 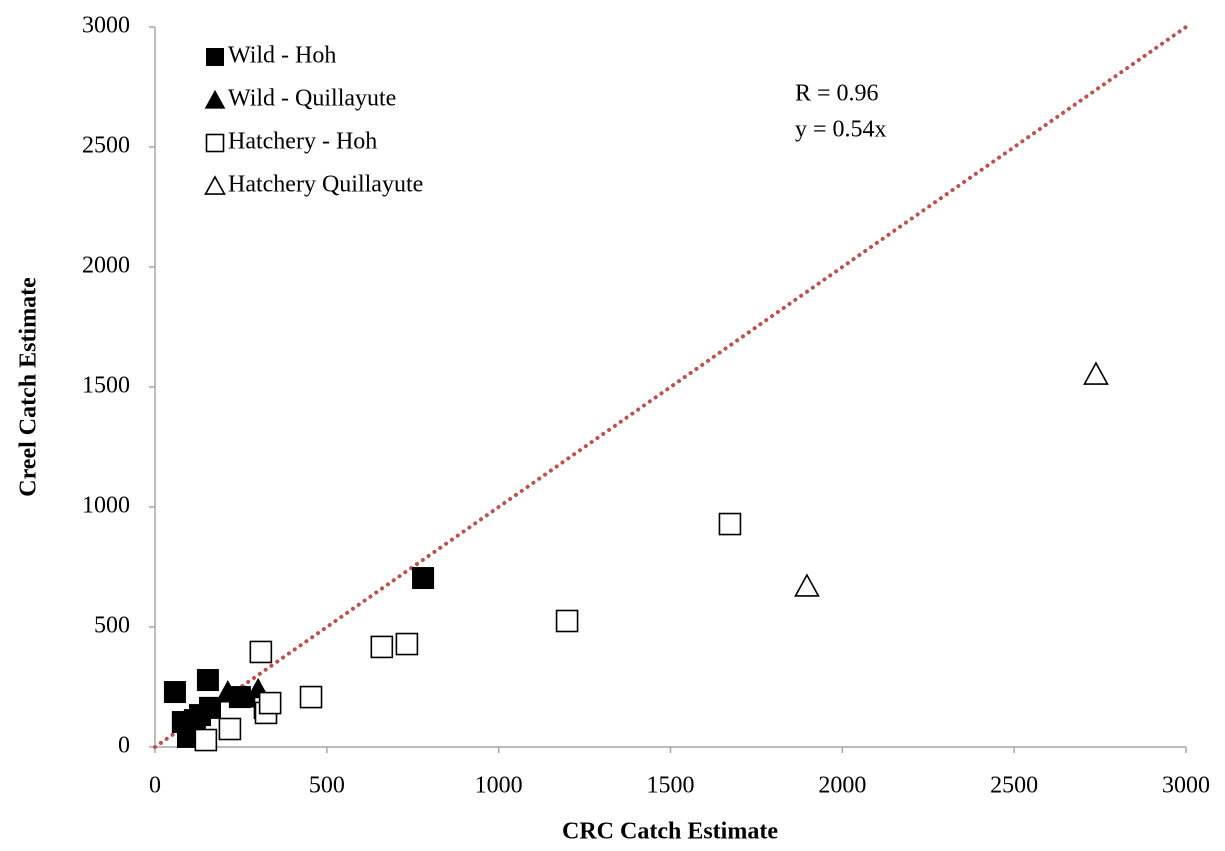 I want to click on x-axis-title: CRC Catch Estimate, so click(x=670, y=832).